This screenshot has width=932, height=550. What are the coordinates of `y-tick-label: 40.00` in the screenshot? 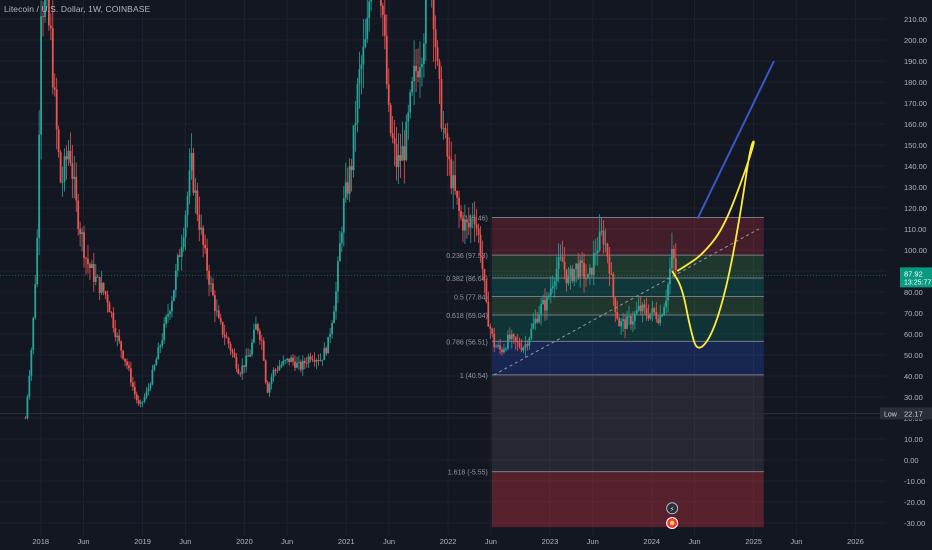 It's located at (913, 376).